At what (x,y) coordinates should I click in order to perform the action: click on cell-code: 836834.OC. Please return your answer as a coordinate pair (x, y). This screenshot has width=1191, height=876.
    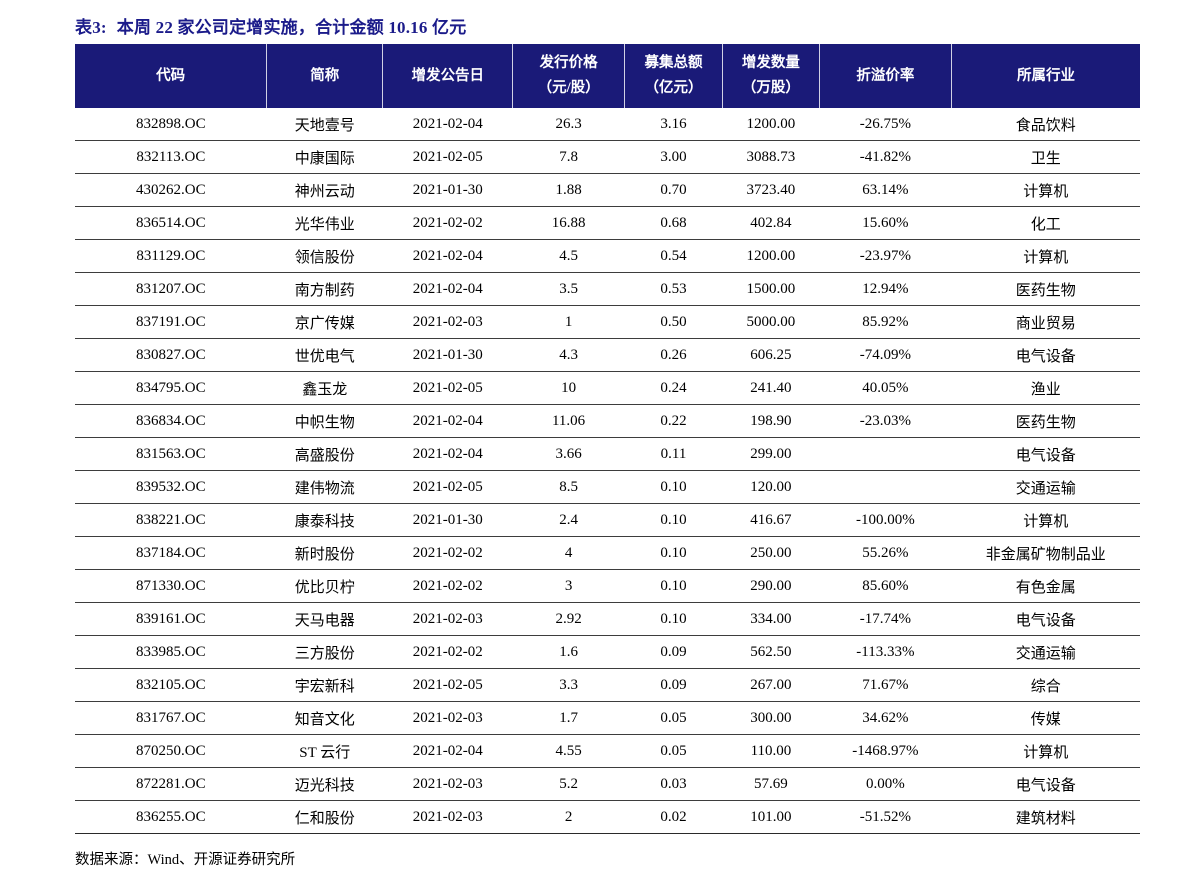
    Looking at the image, I should click on (171, 421).